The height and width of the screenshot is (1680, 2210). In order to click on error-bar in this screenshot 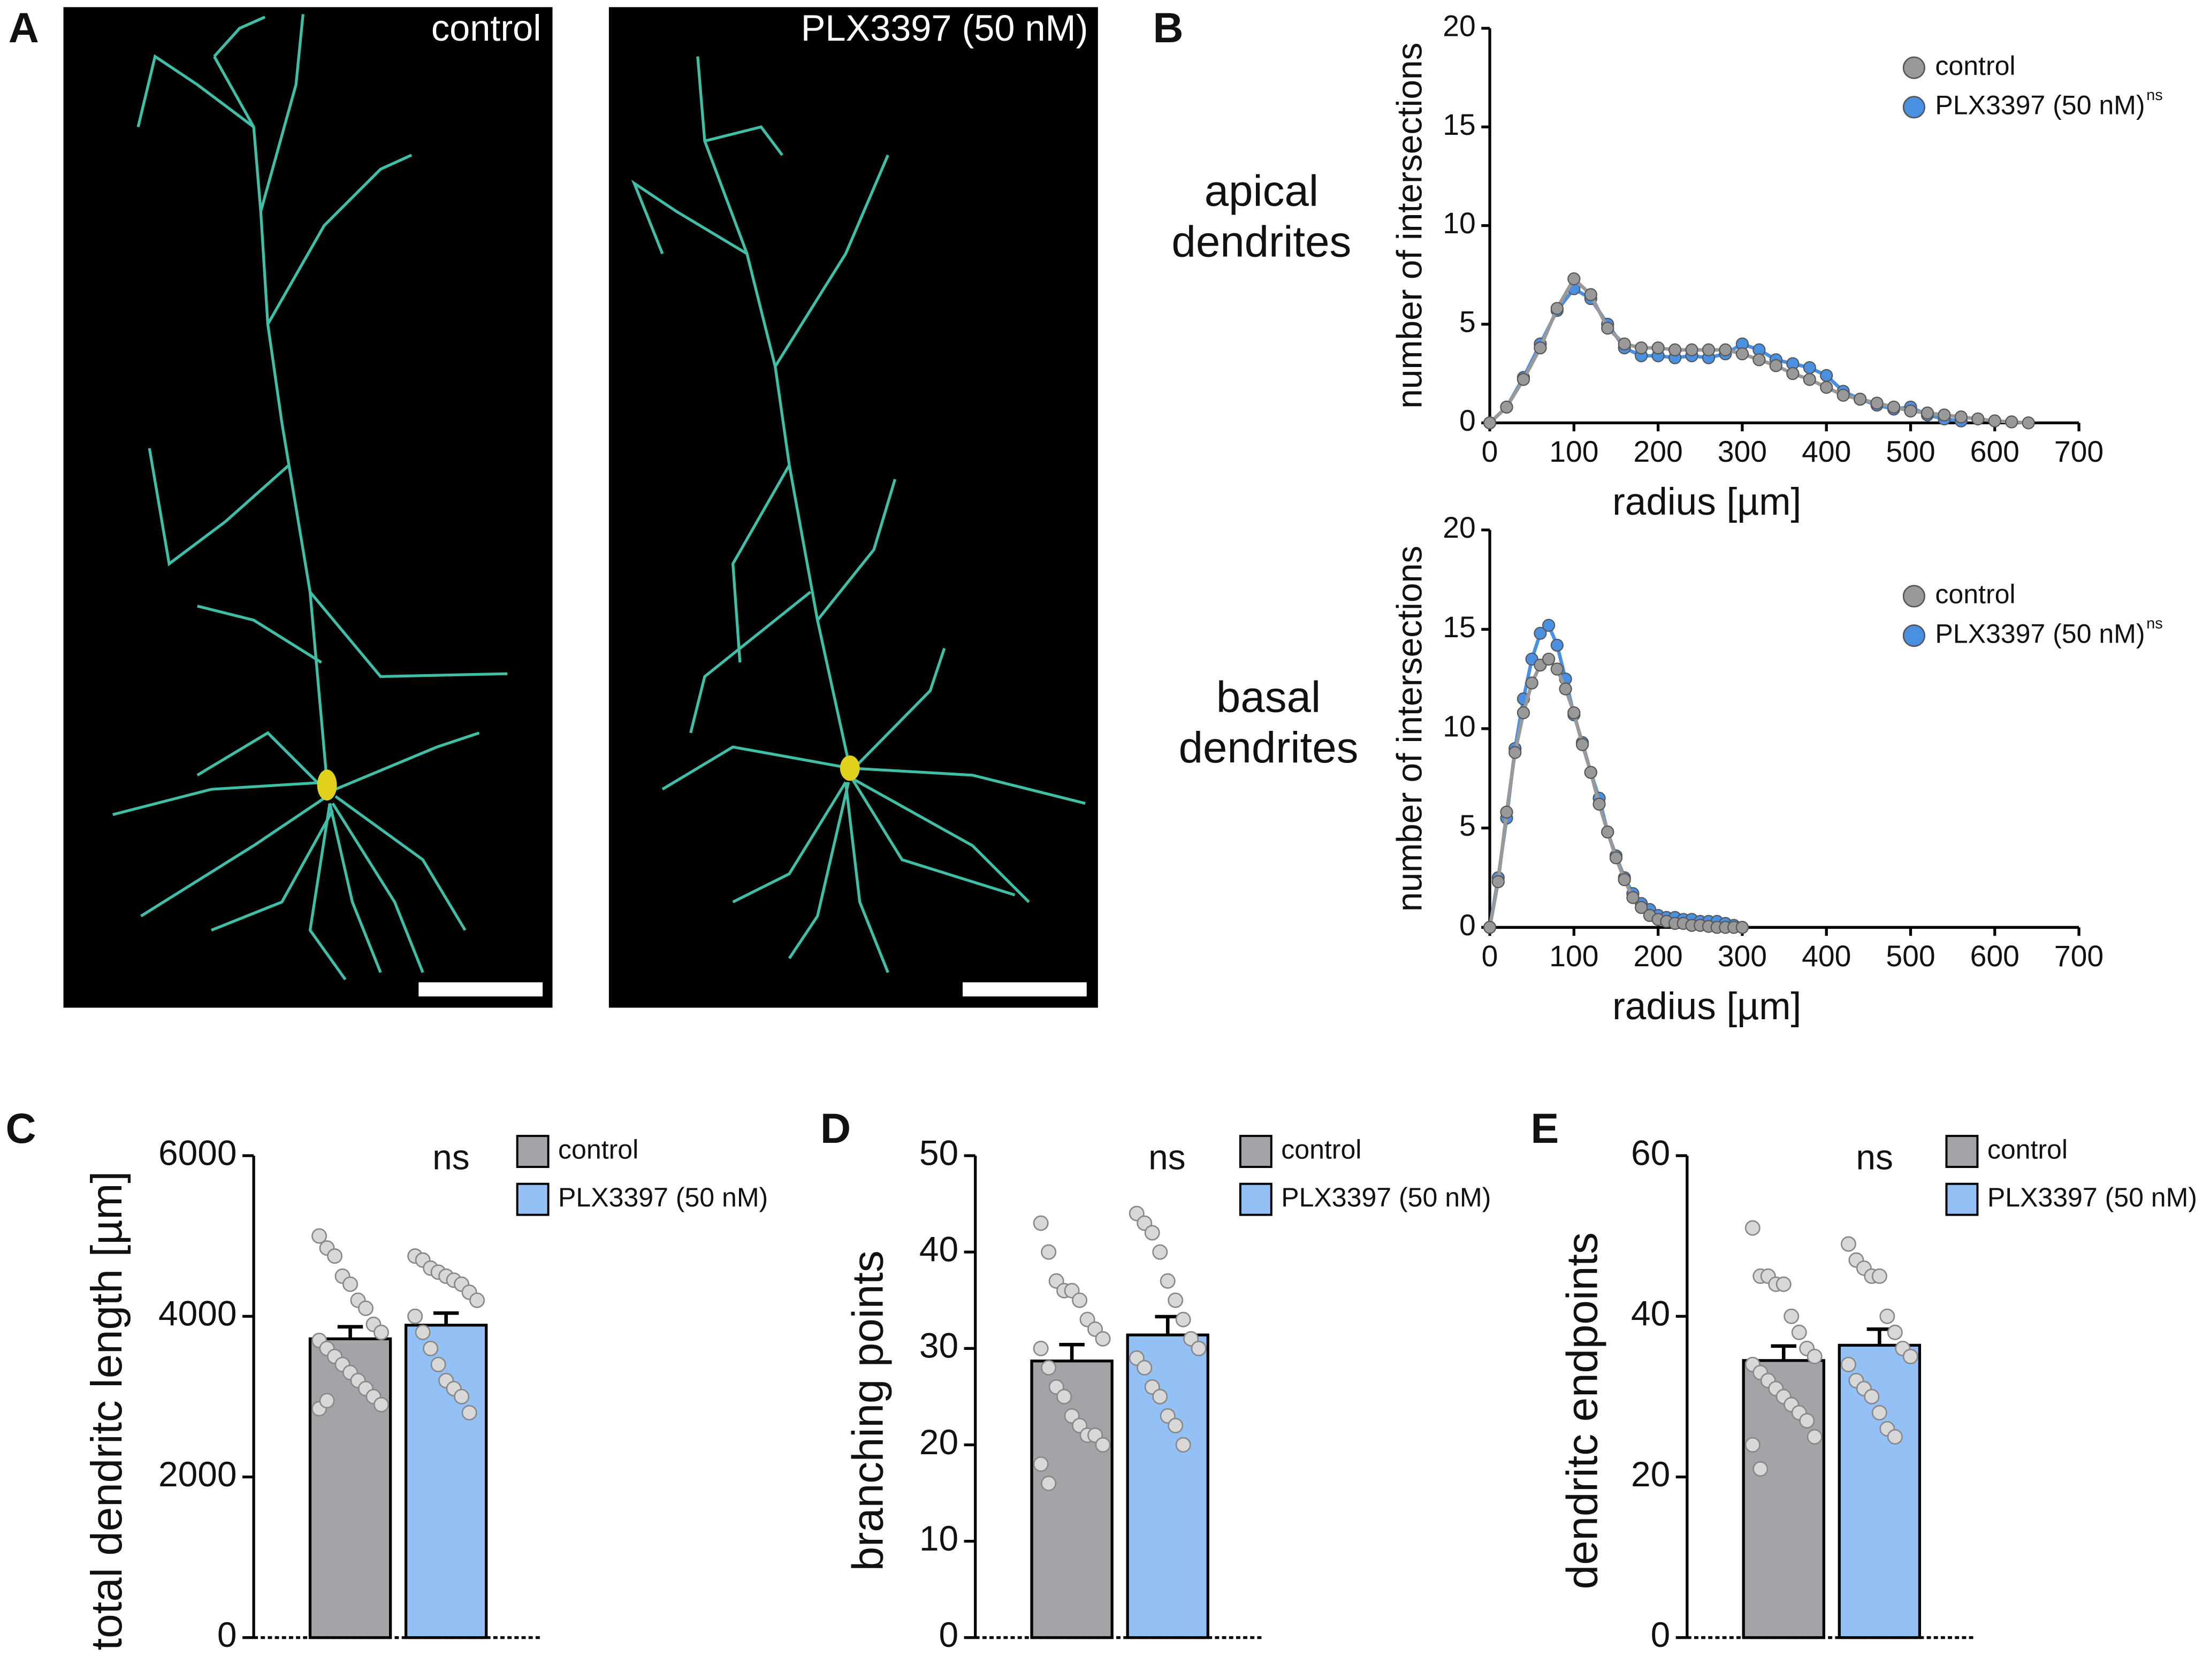, I will do `click(1072, 1351)`.